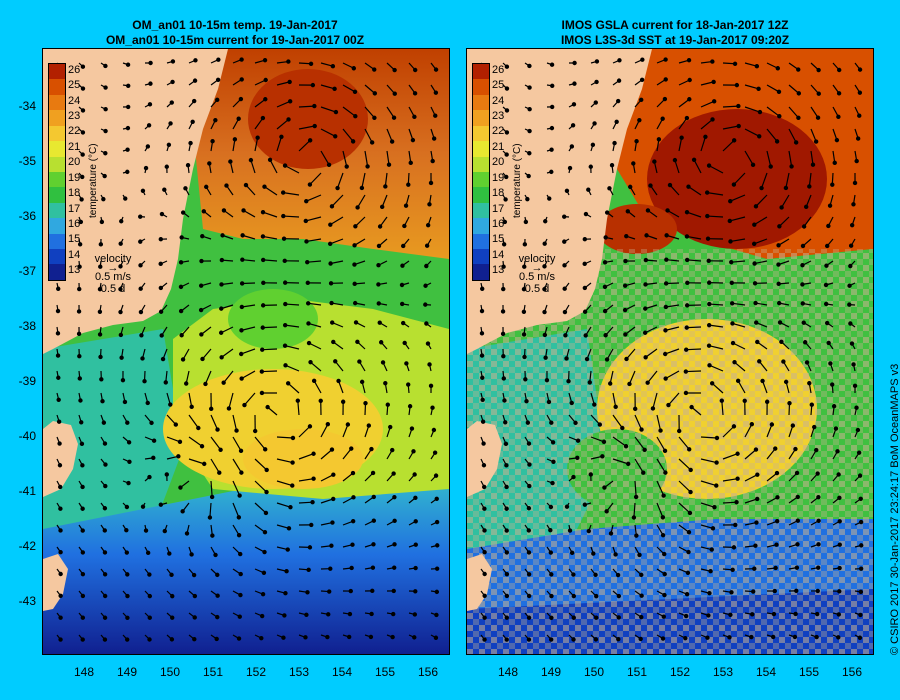 The width and height of the screenshot is (900, 700). What do you see at coordinates (675, 25) in the screenshot?
I see `right-title-line1: IMOS GSLA current for 18-Jan-2017 12Z` at bounding box center [675, 25].